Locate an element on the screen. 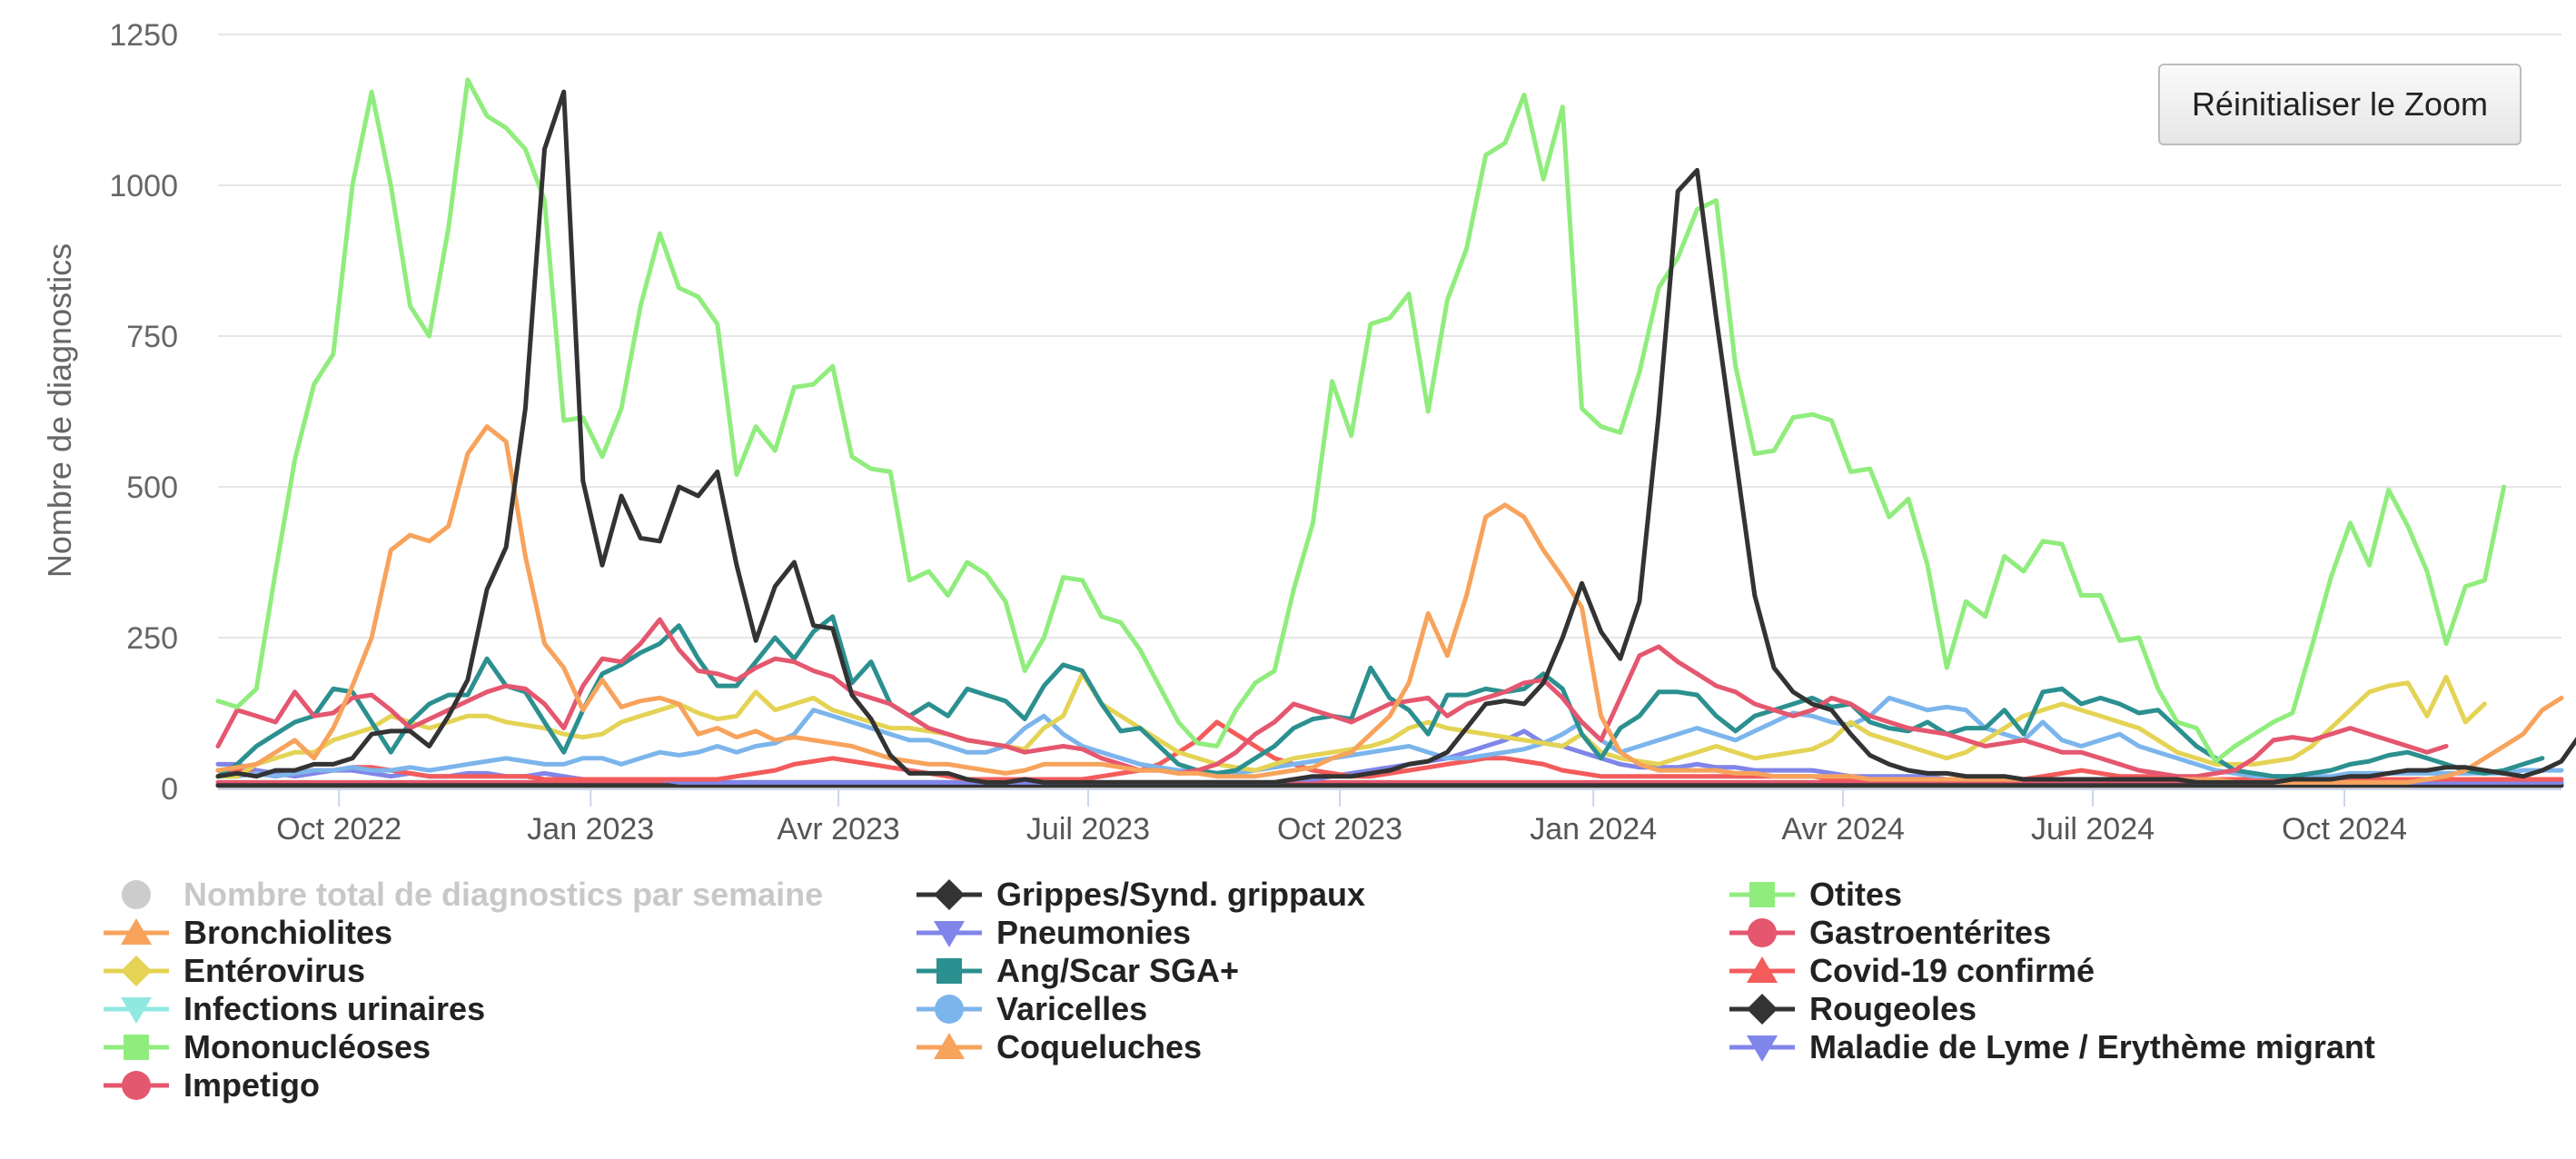 The image size is (2576, 1159). x-tick-label: Avr 2023 is located at coordinates (838, 829).